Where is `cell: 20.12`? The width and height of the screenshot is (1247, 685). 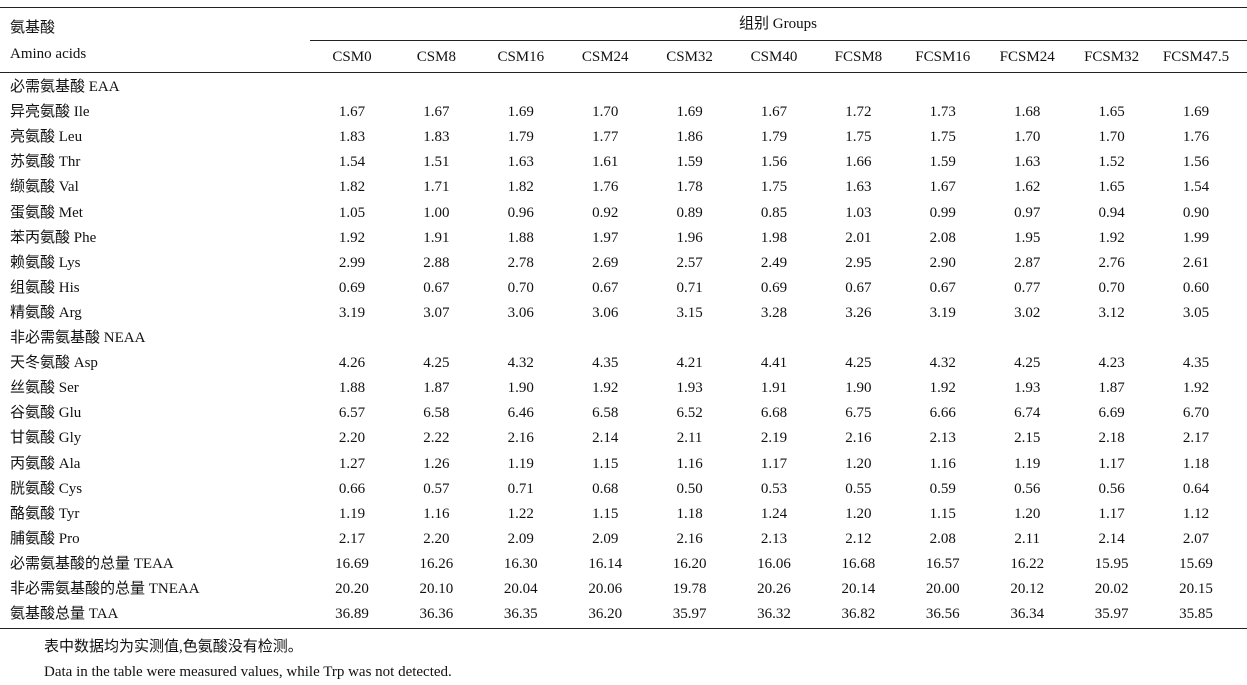 cell: 20.12 is located at coordinates (1027, 589).